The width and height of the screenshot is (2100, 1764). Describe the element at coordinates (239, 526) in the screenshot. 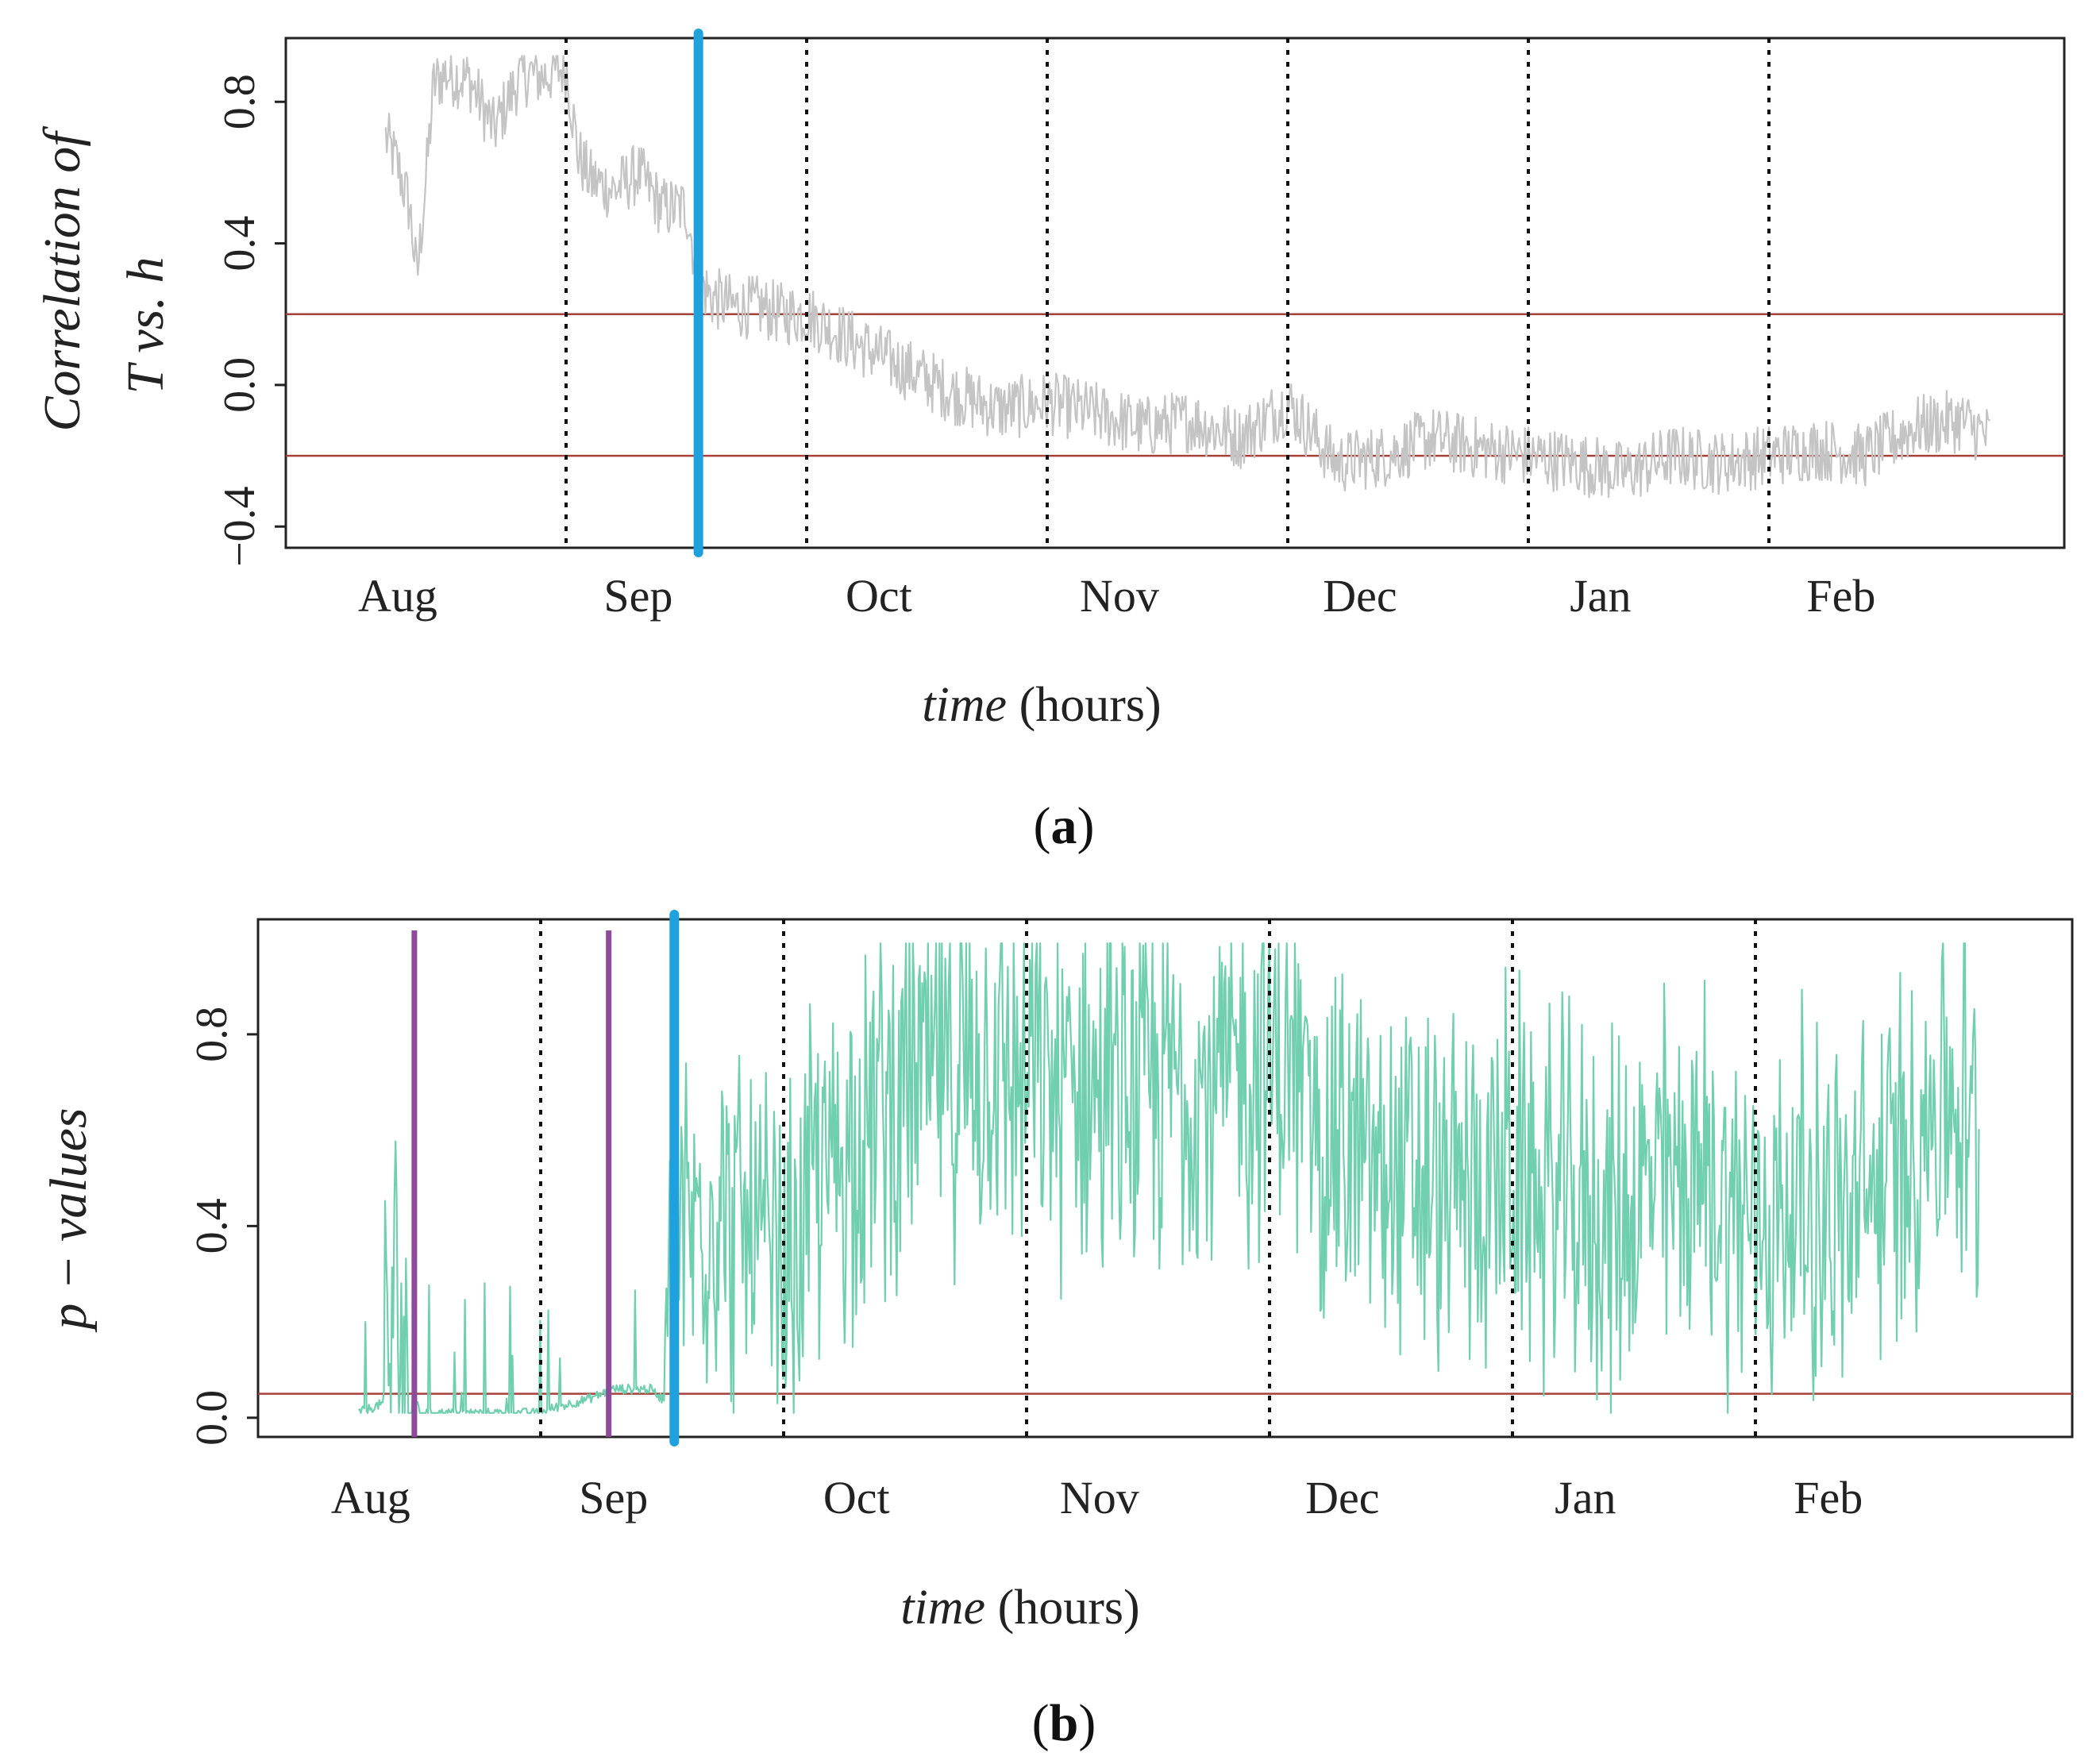

I see `y-tick-label-0: −0.4` at that location.